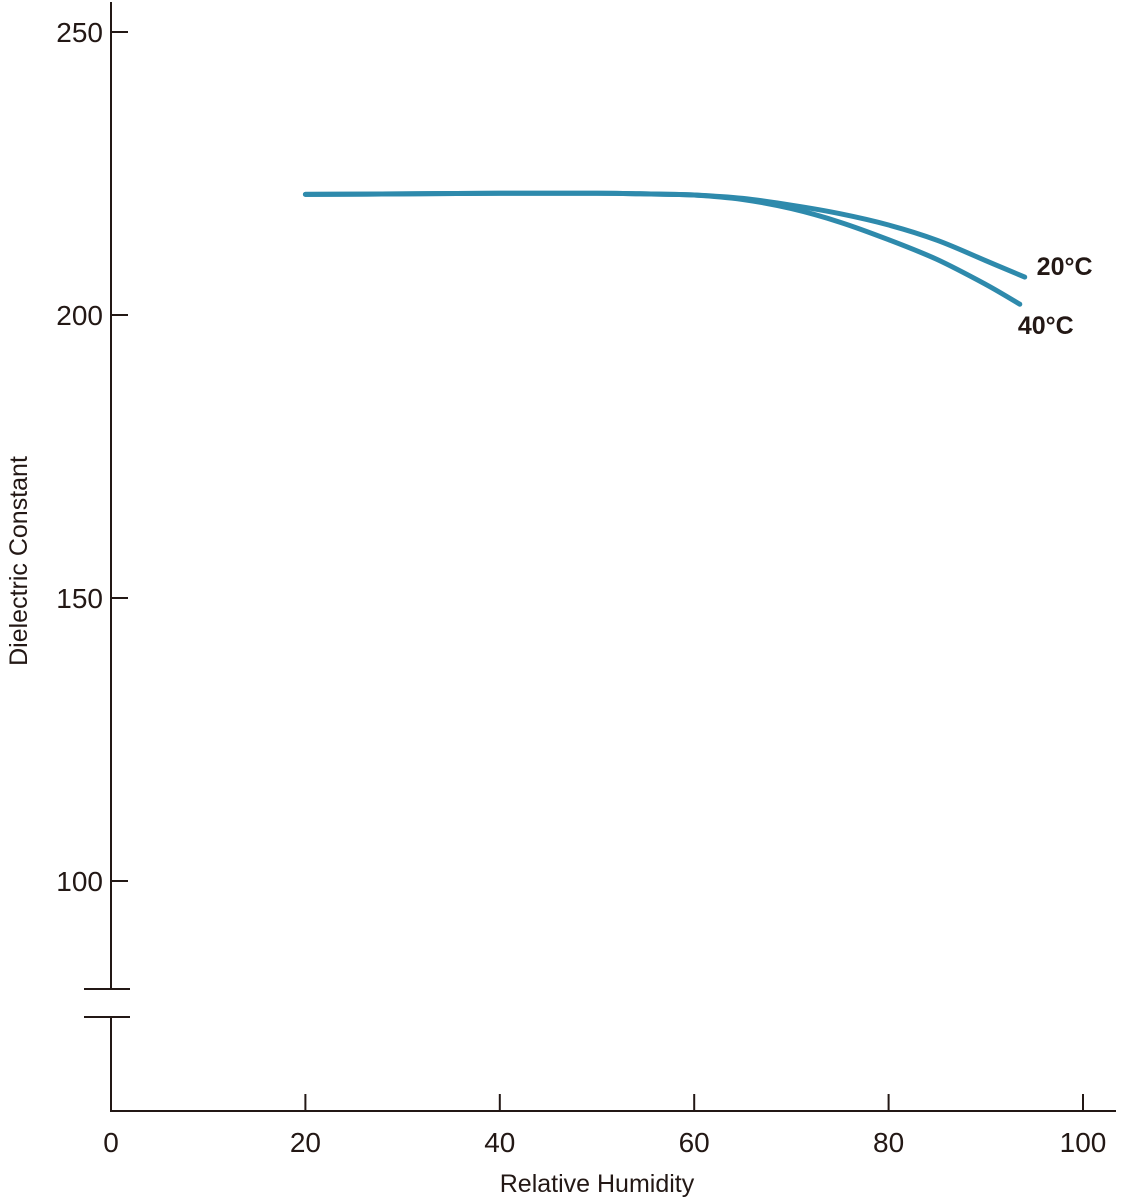 The image size is (1121, 1201). Describe the element at coordinates (305, 1142) in the screenshot. I see `x-tick-label: 20` at that location.